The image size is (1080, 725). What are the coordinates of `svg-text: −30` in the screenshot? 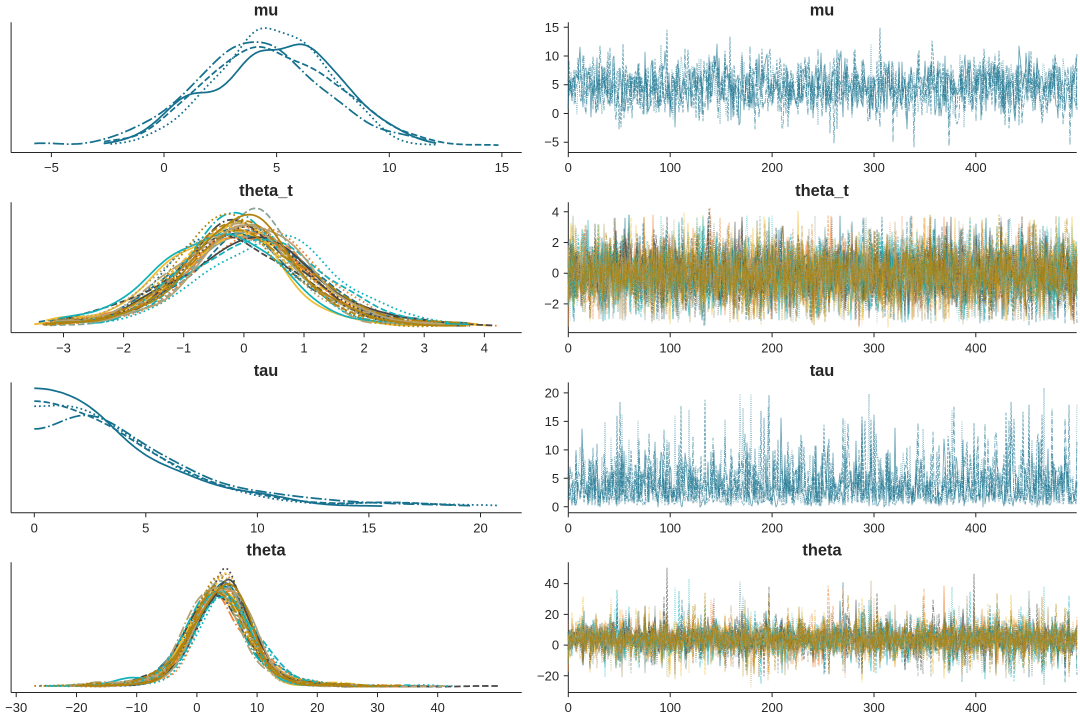 It's located at (16, 707).